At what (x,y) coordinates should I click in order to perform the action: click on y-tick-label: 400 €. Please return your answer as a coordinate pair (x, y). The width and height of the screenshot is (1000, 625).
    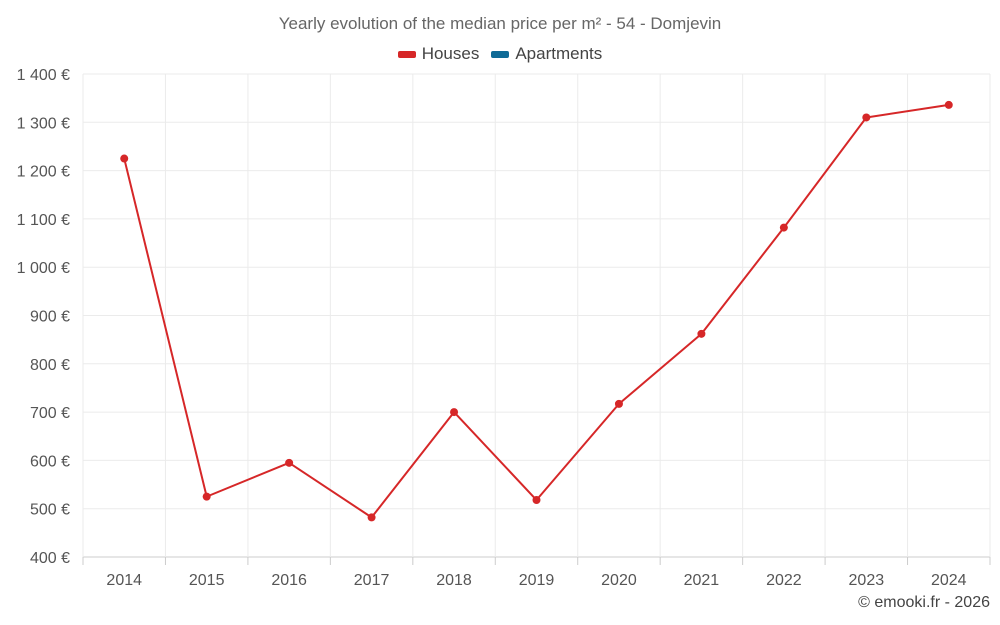
    Looking at the image, I should click on (50, 558).